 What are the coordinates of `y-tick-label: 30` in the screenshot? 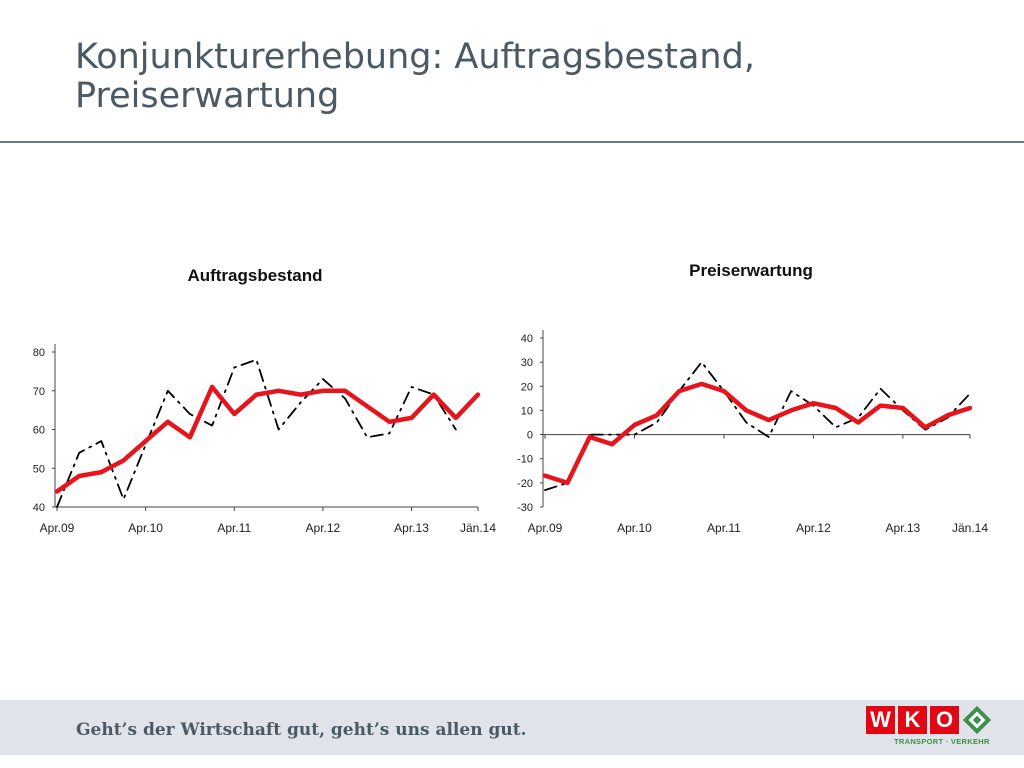 It's located at (527, 363).